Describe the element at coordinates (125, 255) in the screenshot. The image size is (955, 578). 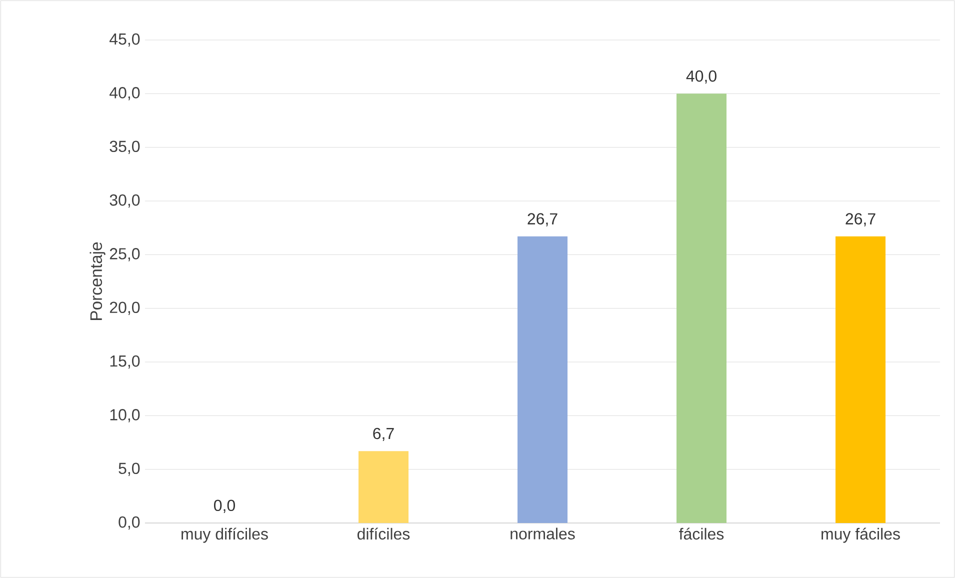
I see `y-tick-label: 25,0` at that location.